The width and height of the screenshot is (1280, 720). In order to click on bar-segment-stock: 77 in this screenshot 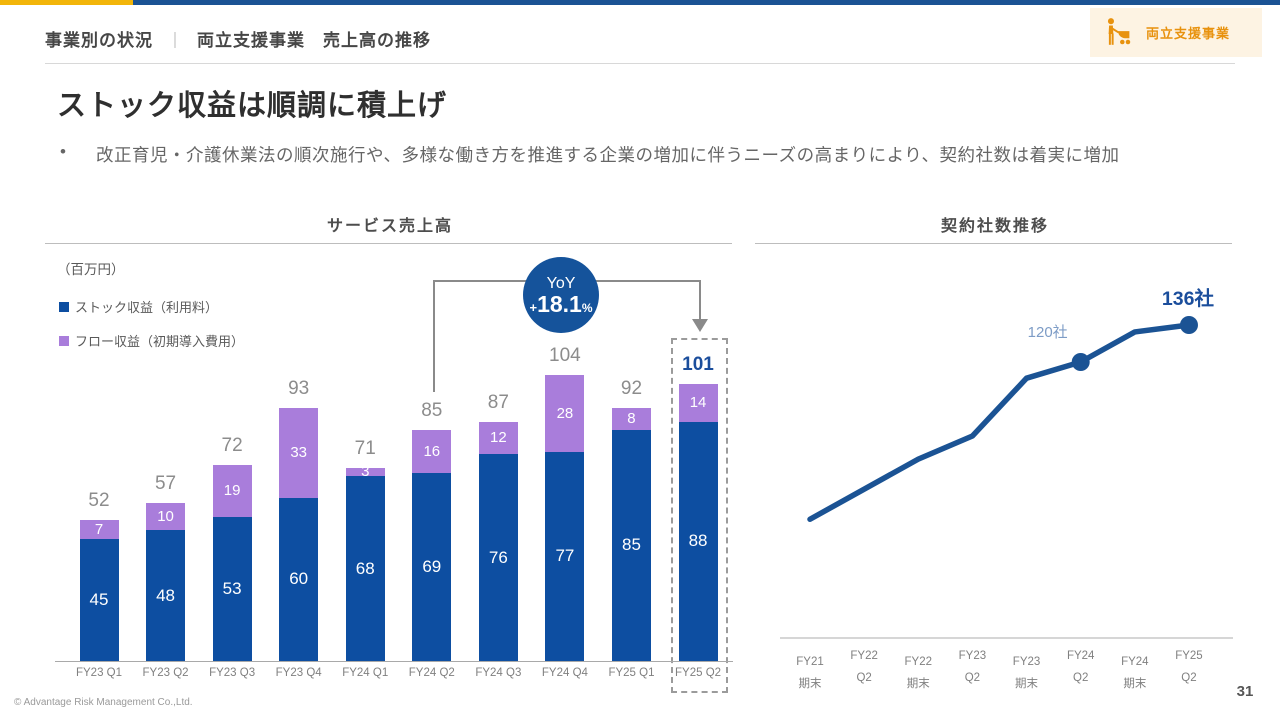, I will do `click(565, 556)`.